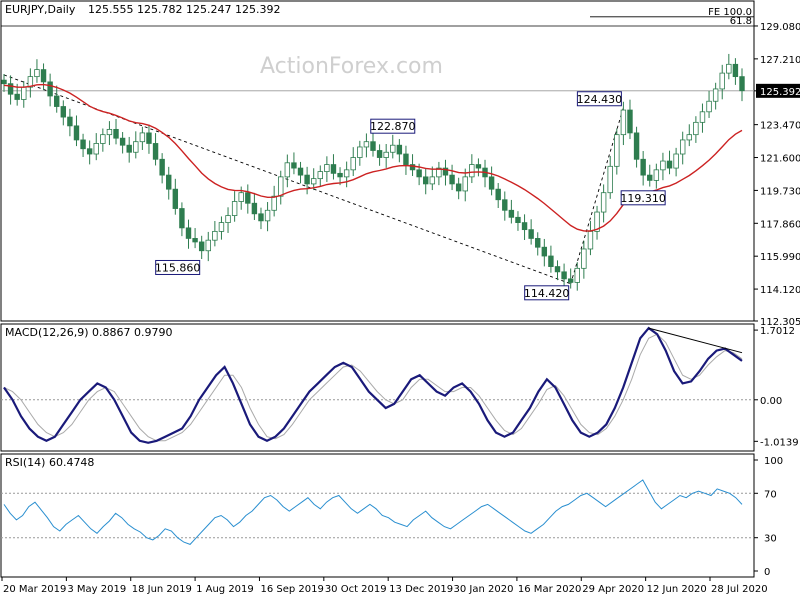  What do you see at coordinates (770, 539) in the screenshot?
I see `rsi-tick-label: 30` at bounding box center [770, 539].